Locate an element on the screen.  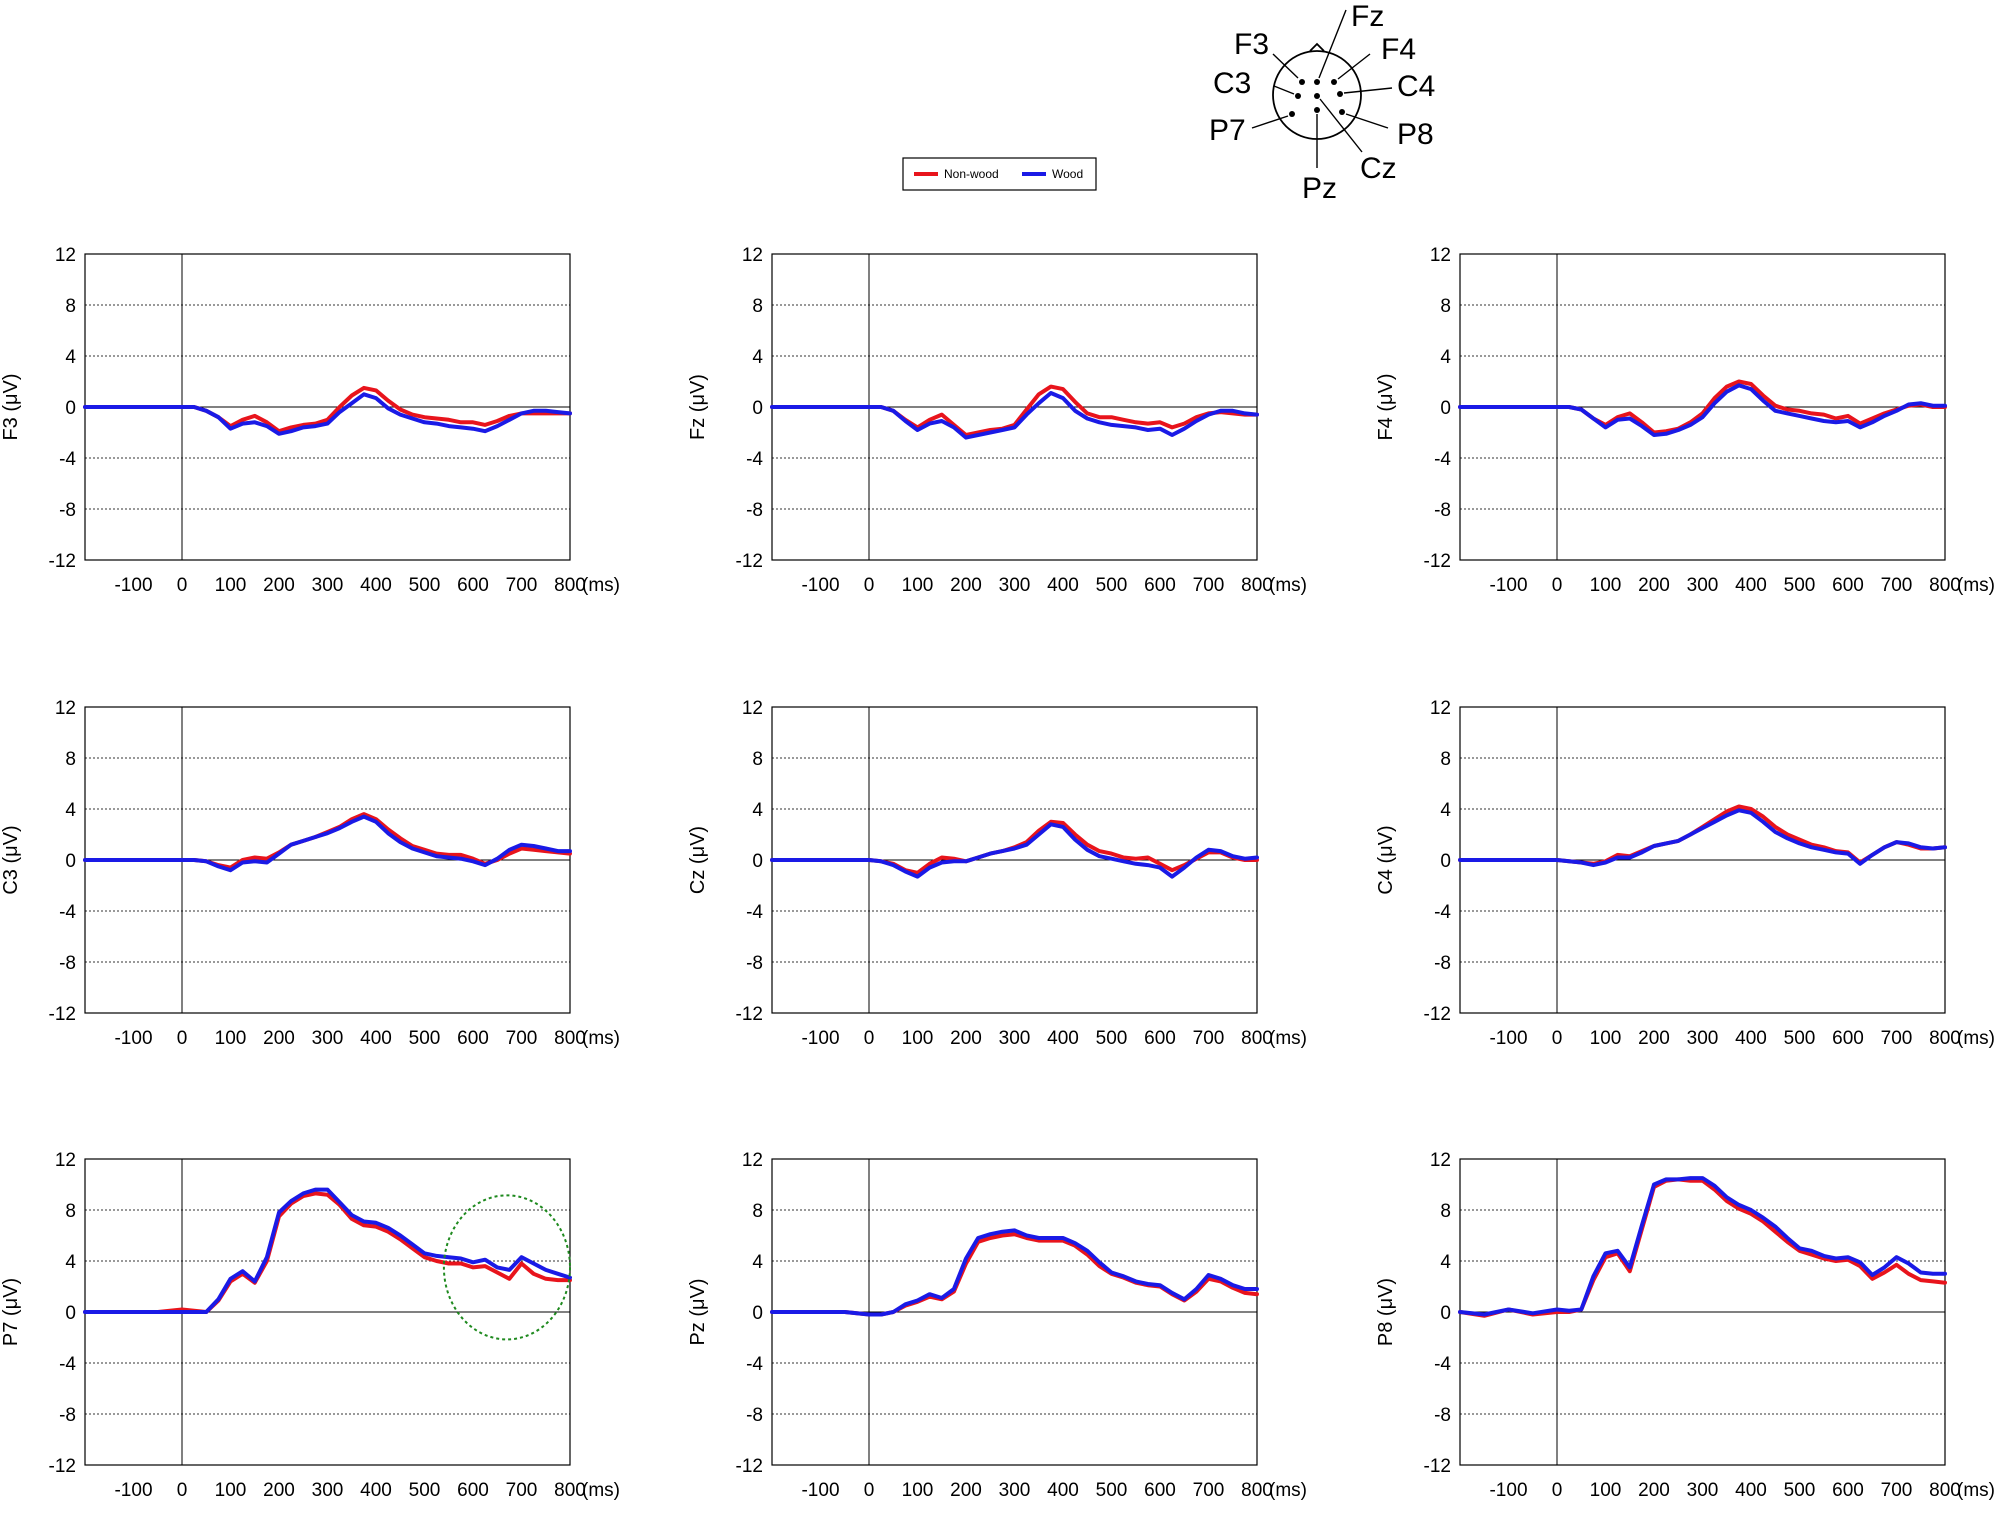
electrode-label-c4: C4 is located at coordinates (1416, 86).